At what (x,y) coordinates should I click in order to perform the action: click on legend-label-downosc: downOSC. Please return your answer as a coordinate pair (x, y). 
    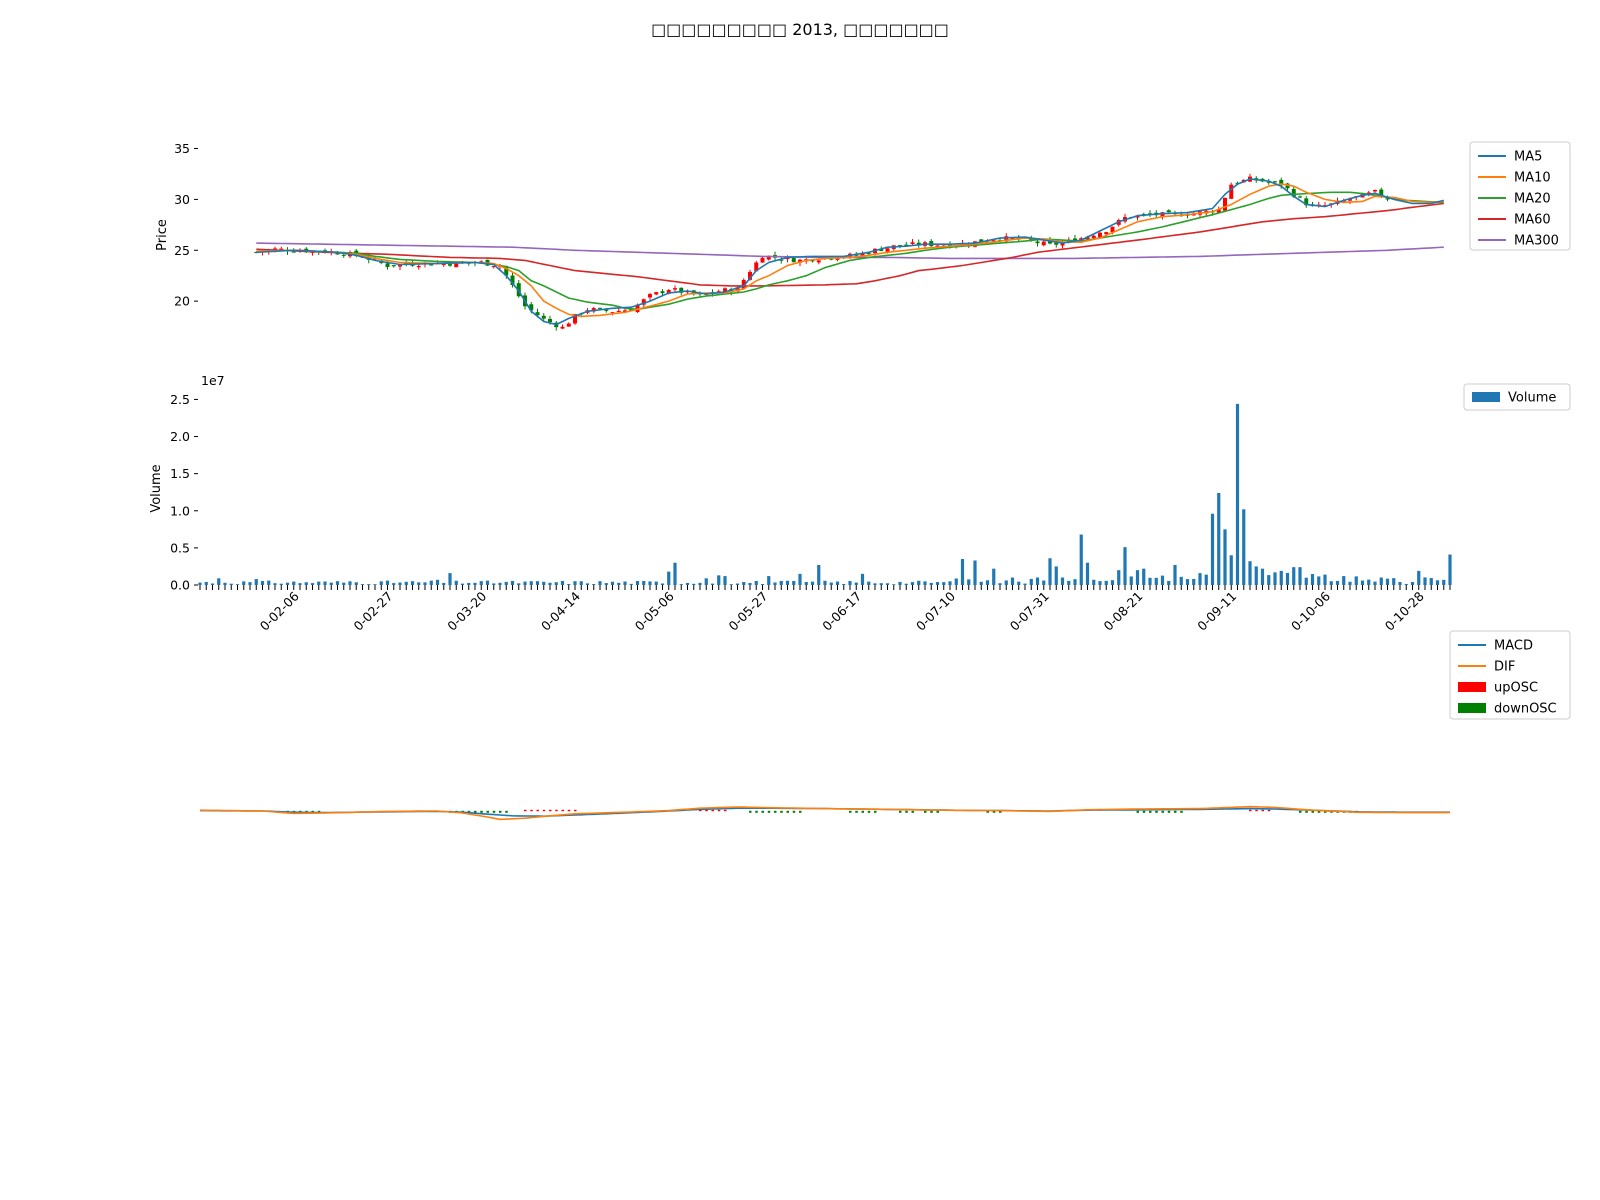
    Looking at the image, I should click on (1525, 709).